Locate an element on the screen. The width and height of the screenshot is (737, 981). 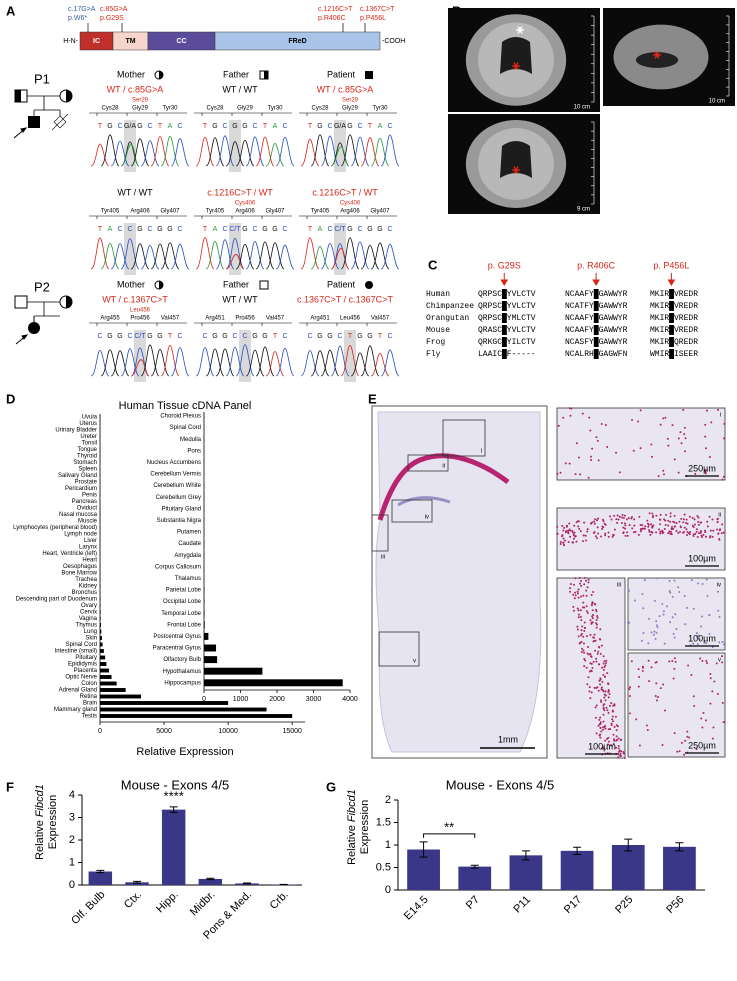
y-tick-label: 3 is located at coordinates (72, 817).